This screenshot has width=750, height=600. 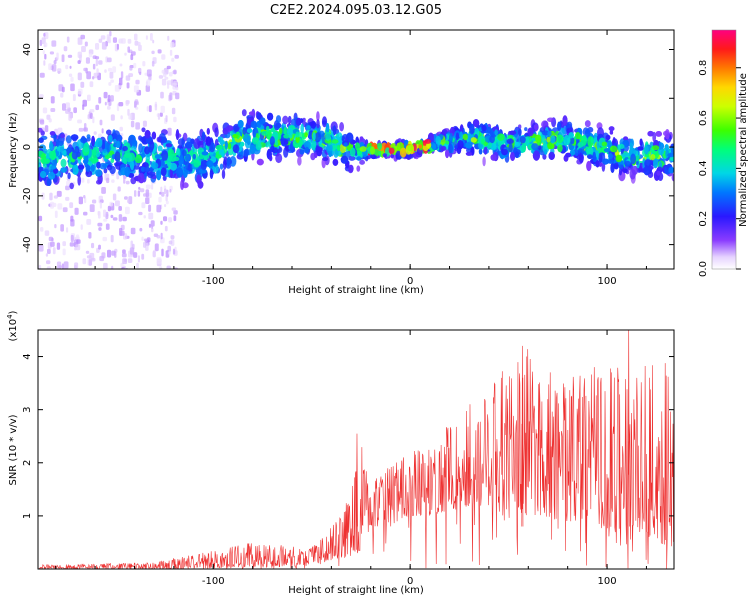 What do you see at coordinates (719, 168) in the screenshot?
I see `colorbar-ticks: 0.0 0.2 0.4 0.6 0.8` at bounding box center [719, 168].